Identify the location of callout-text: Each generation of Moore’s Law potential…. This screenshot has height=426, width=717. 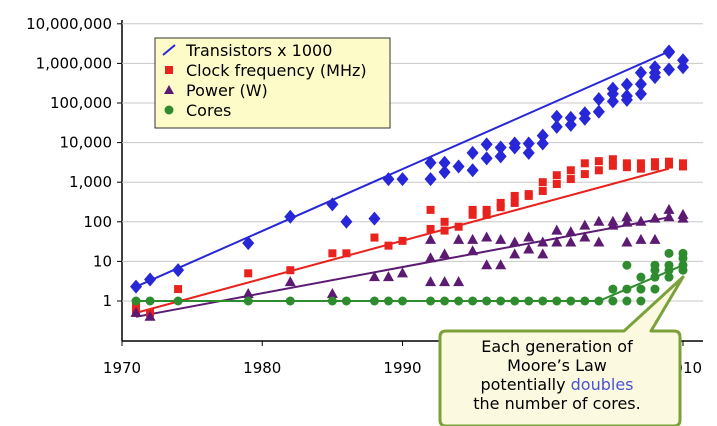
(557, 375).